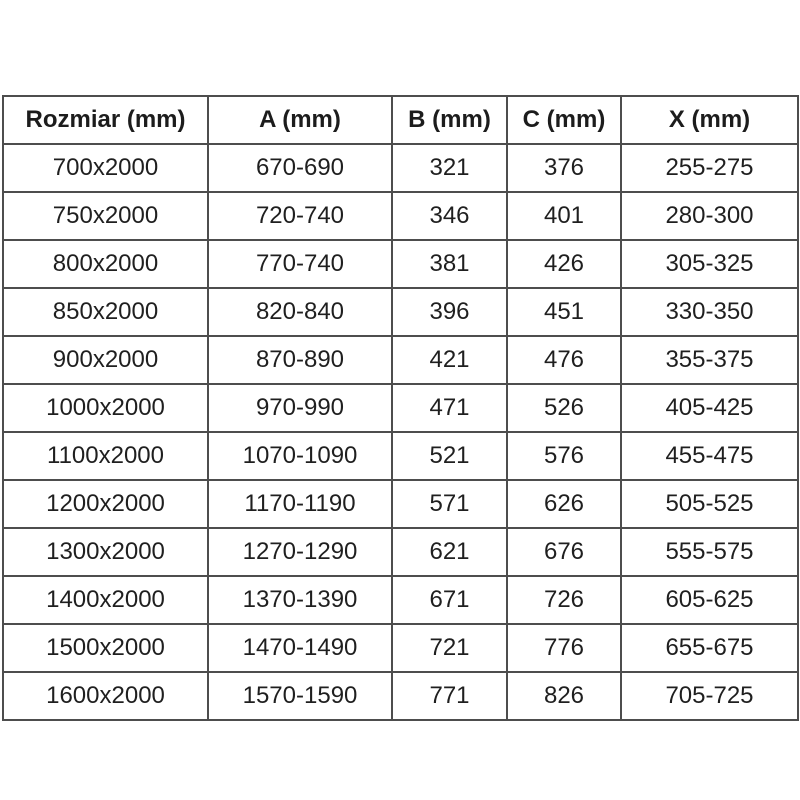 The width and height of the screenshot is (800, 800). I want to click on table-cell: 381, so click(449, 264).